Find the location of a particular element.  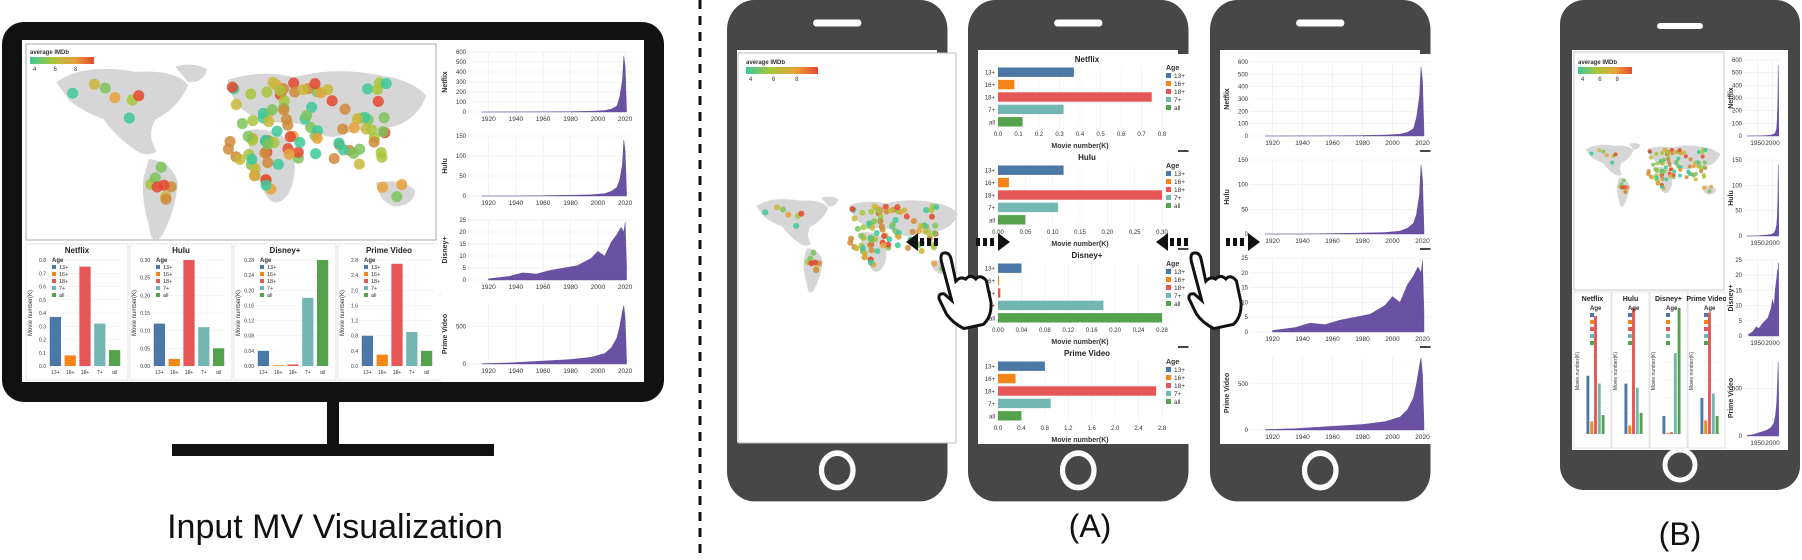

x-tick-label: all is located at coordinates (322, 373).